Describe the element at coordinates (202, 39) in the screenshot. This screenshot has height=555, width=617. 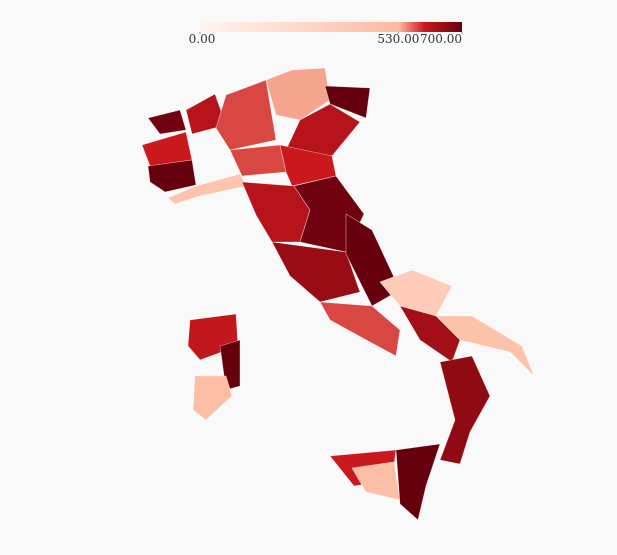
I see `colorbar-label: 0.00` at that location.